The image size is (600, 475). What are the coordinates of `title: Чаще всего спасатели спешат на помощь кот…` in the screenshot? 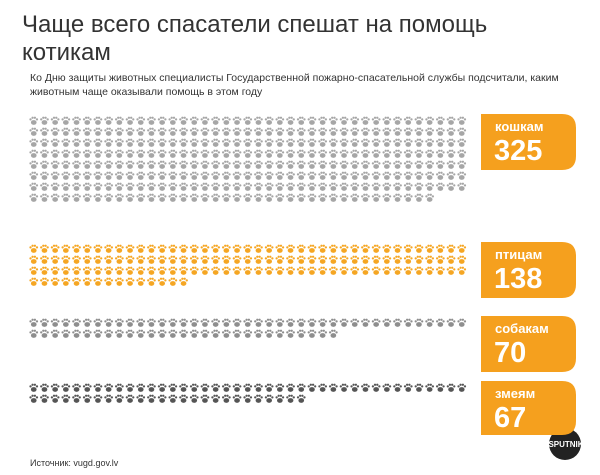 It's located at (254, 38).